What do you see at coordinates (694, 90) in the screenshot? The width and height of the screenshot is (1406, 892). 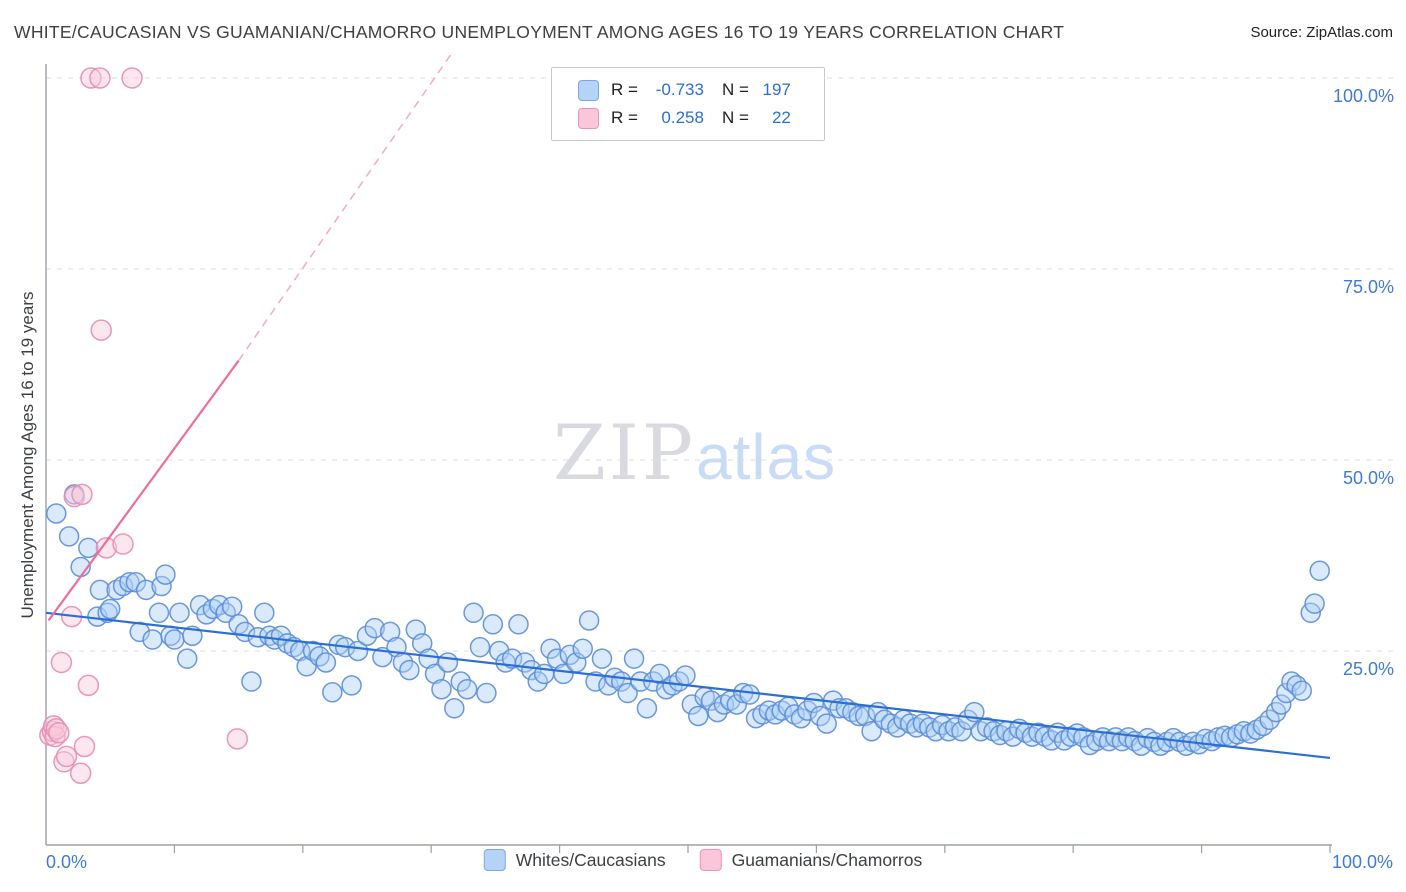 I see `legend-row-whites: R = -0.733 N = 197` at bounding box center [694, 90].